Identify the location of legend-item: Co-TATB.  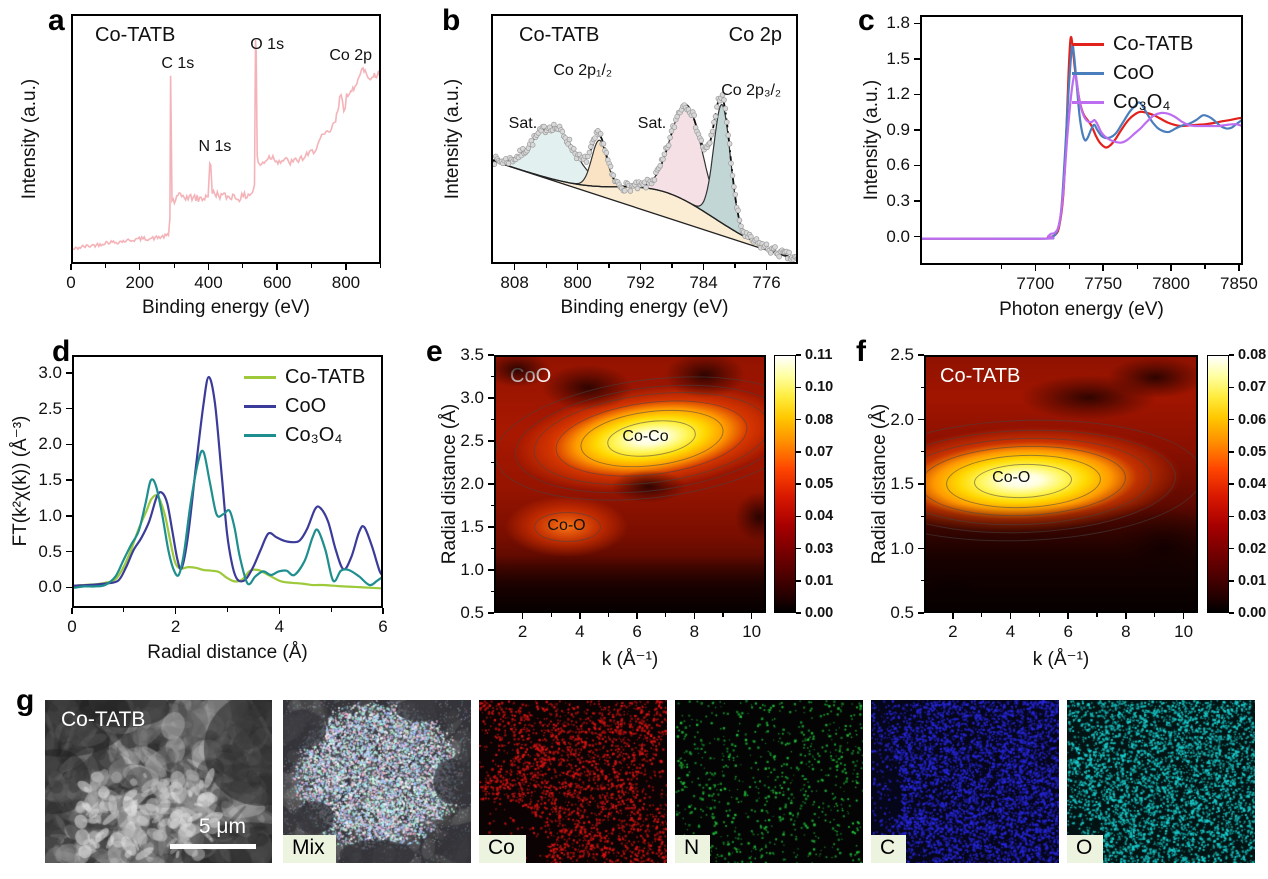
(1132, 44).